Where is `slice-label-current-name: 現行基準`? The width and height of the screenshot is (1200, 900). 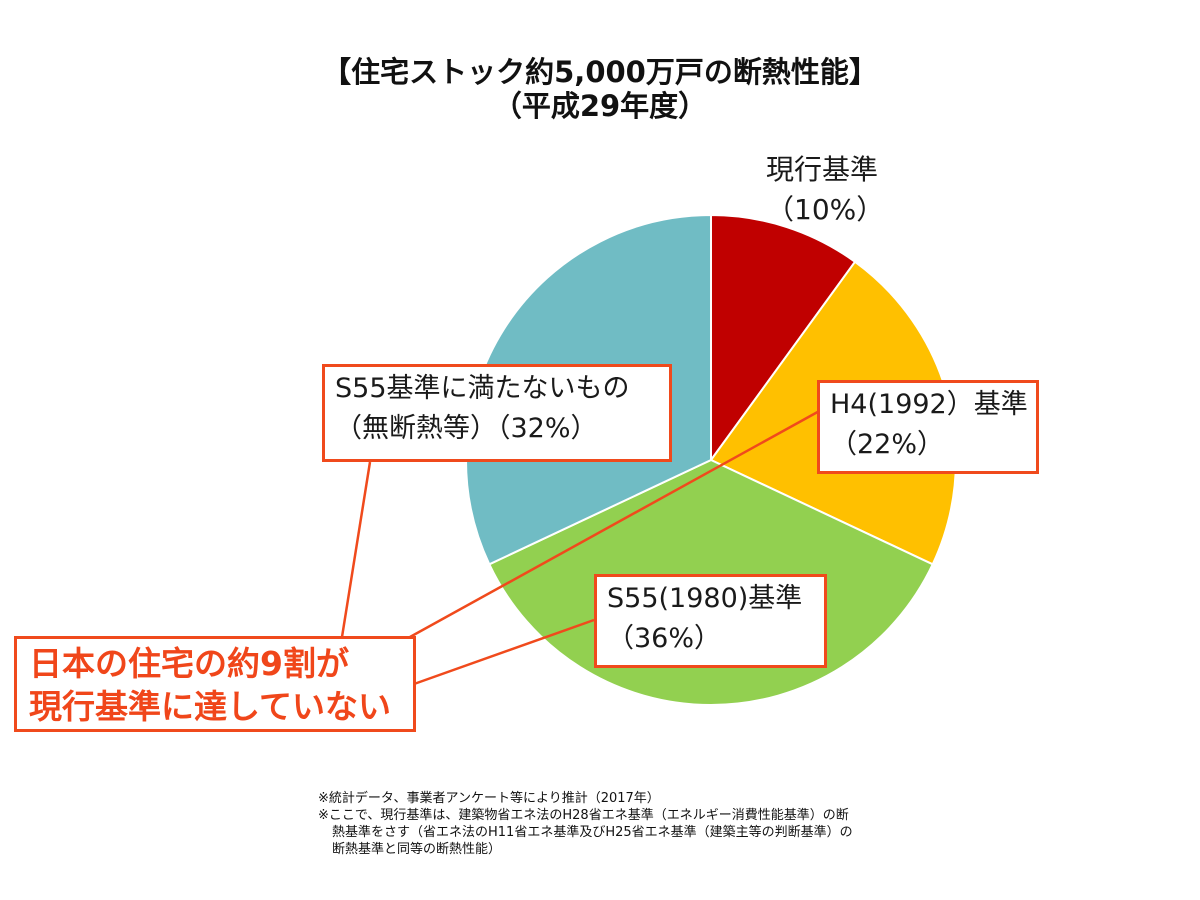 slice-label-current-name: 現行基準 is located at coordinates (822, 169).